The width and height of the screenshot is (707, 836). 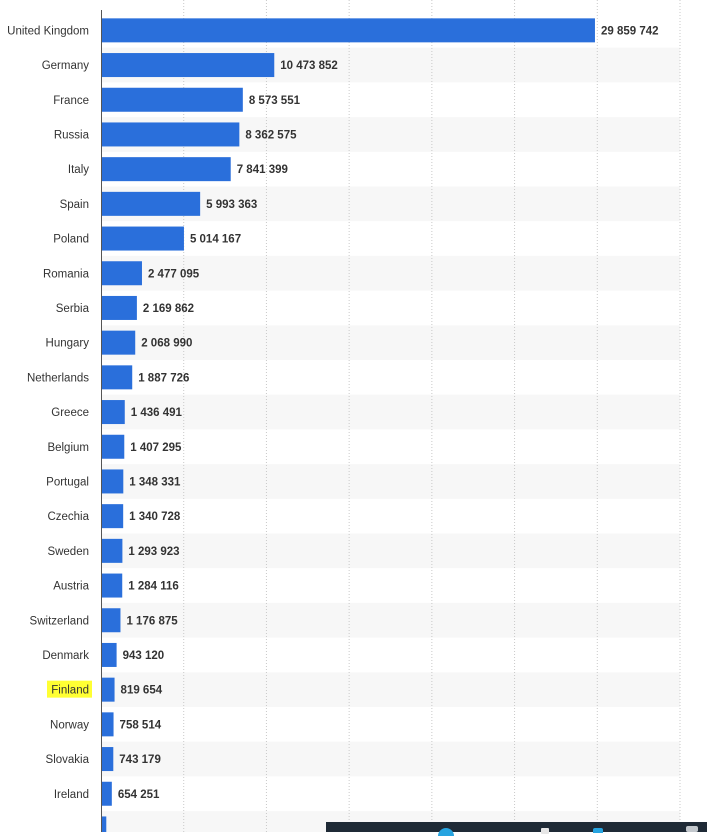 I want to click on value-label: 5 993 363, so click(x=231, y=205).